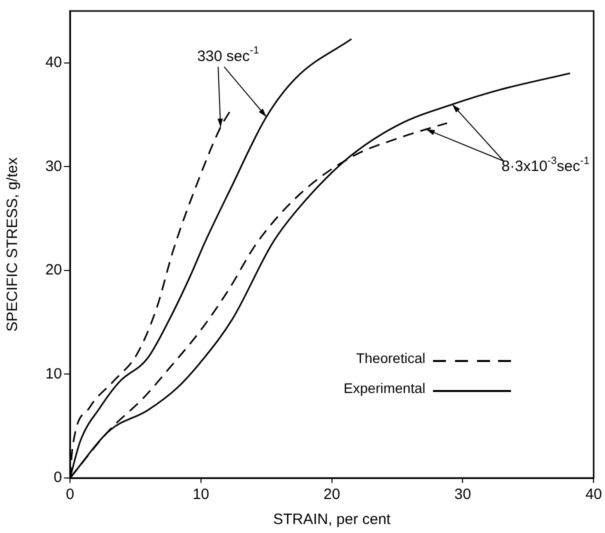  I want to click on x-tick-label: 0, so click(70, 495).